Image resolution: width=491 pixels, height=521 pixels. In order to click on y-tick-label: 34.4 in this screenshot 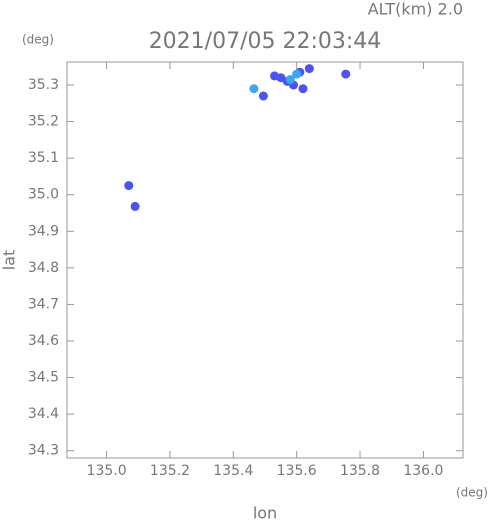, I will do `click(43, 414)`.